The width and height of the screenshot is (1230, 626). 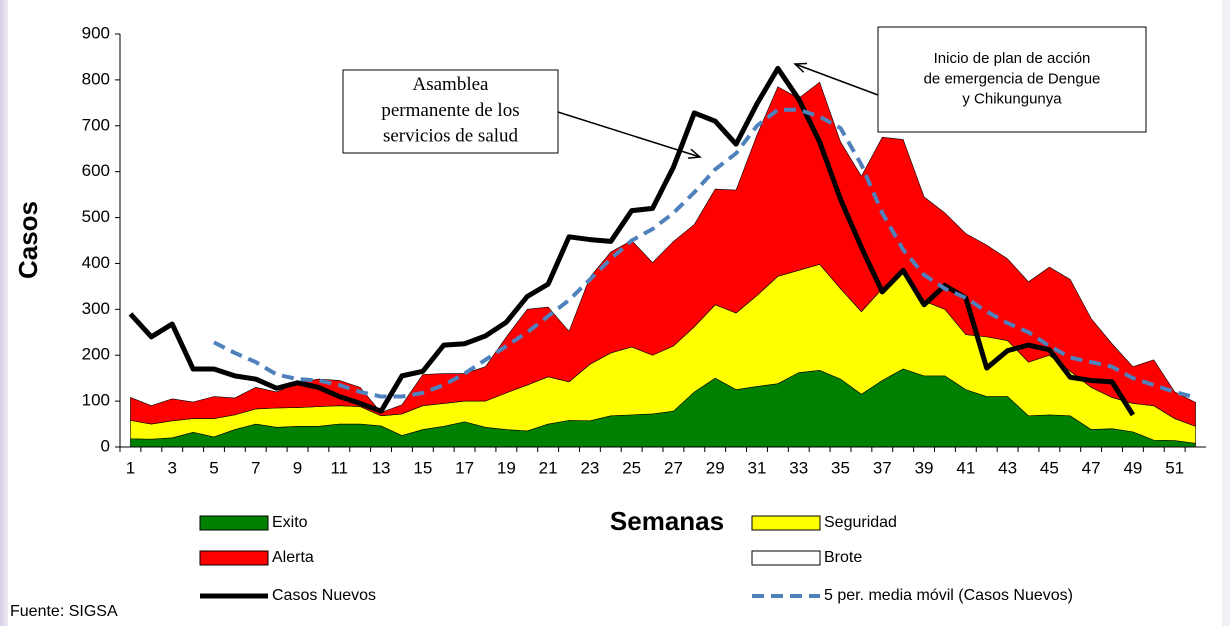 What do you see at coordinates (965, 467) in the screenshot?
I see `x-tick-label: 41` at bounding box center [965, 467].